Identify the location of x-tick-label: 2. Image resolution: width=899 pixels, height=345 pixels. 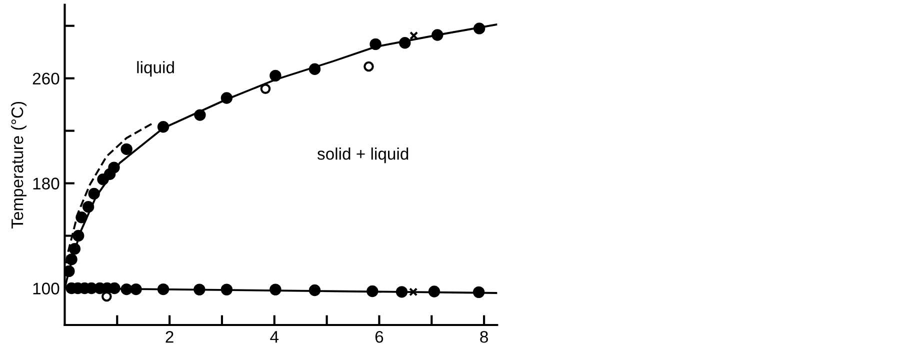
(170, 336).